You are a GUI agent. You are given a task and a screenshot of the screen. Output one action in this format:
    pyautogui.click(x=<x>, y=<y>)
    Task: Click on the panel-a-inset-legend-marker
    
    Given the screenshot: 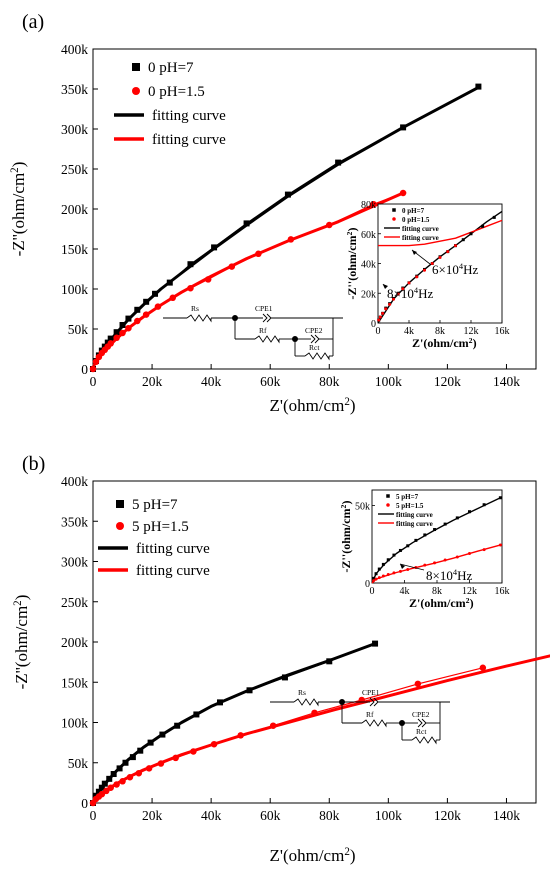 What is the action you would take?
    pyautogui.click(x=394, y=210)
    